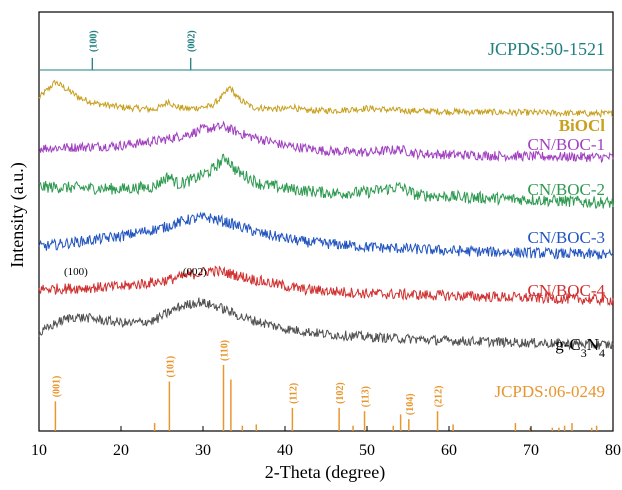 Image resolution: width=622 pixels, height=490 pixels. I want to click on bottom-reference-peak-label: (102), so click(340, 393).